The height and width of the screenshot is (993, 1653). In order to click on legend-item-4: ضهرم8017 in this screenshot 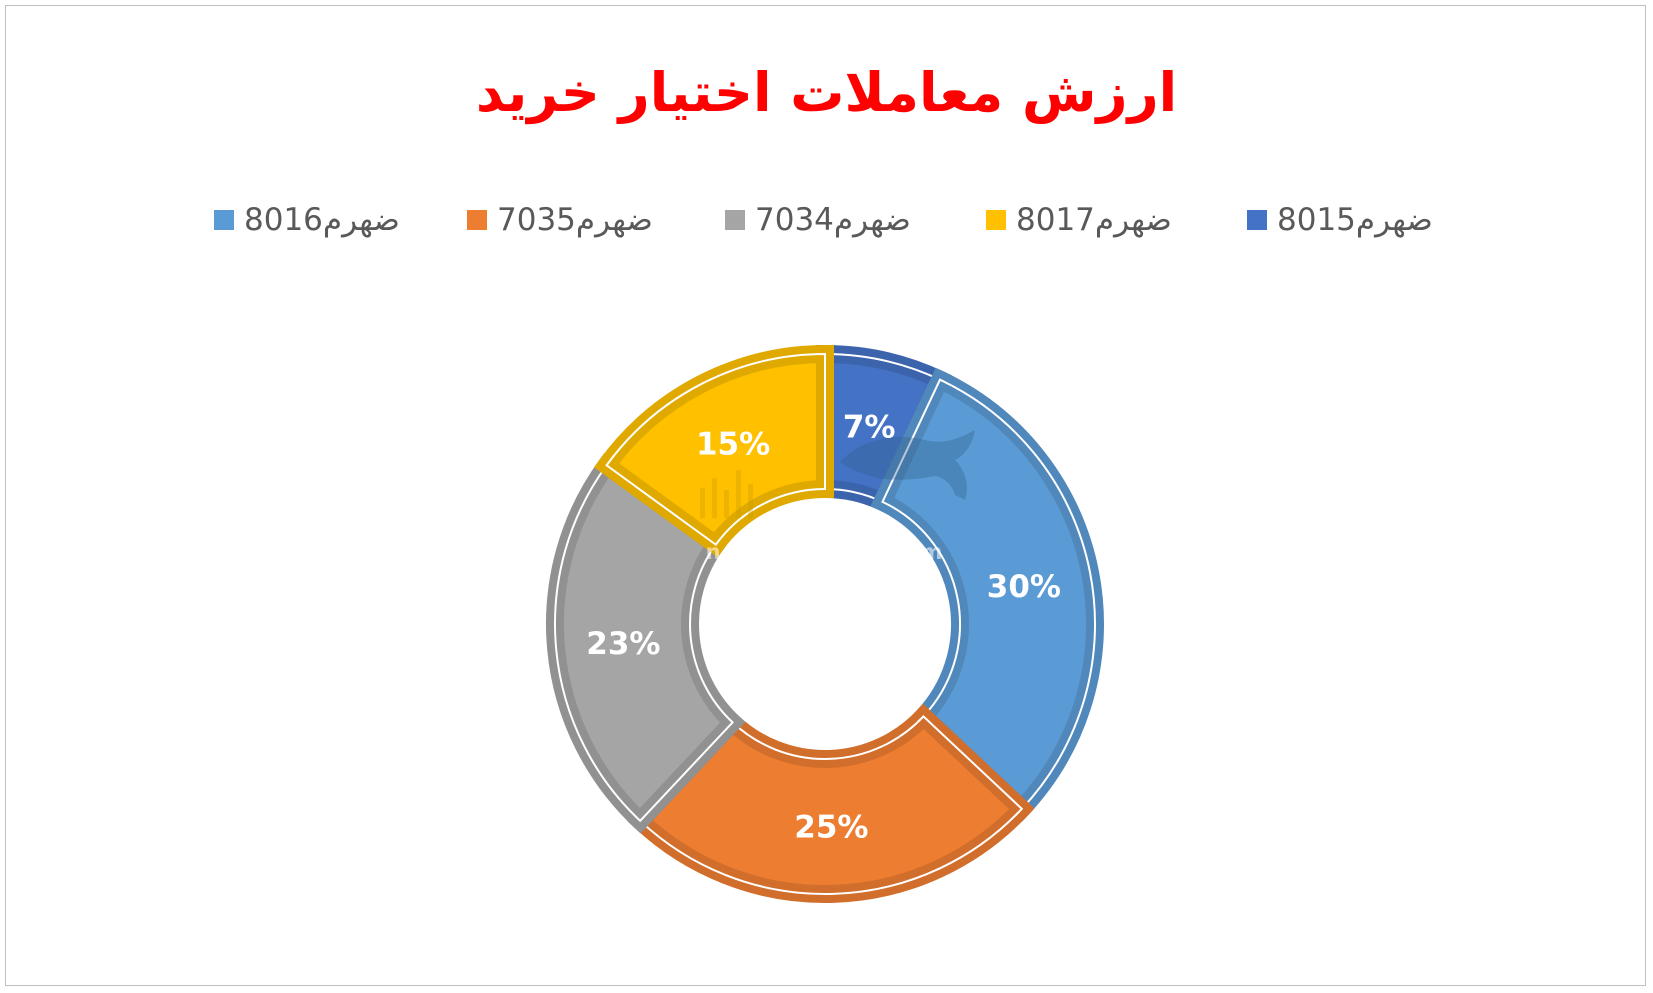, I will do `click(1079, 220)`.